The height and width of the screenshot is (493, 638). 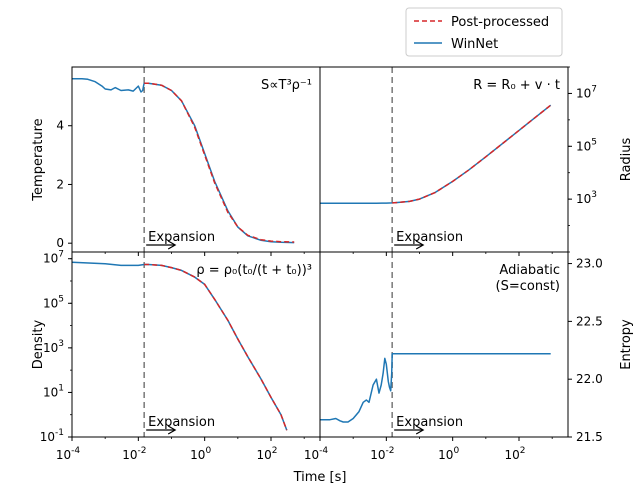 I want to click on y-tick-label: 0, so click(x=60, y=243).